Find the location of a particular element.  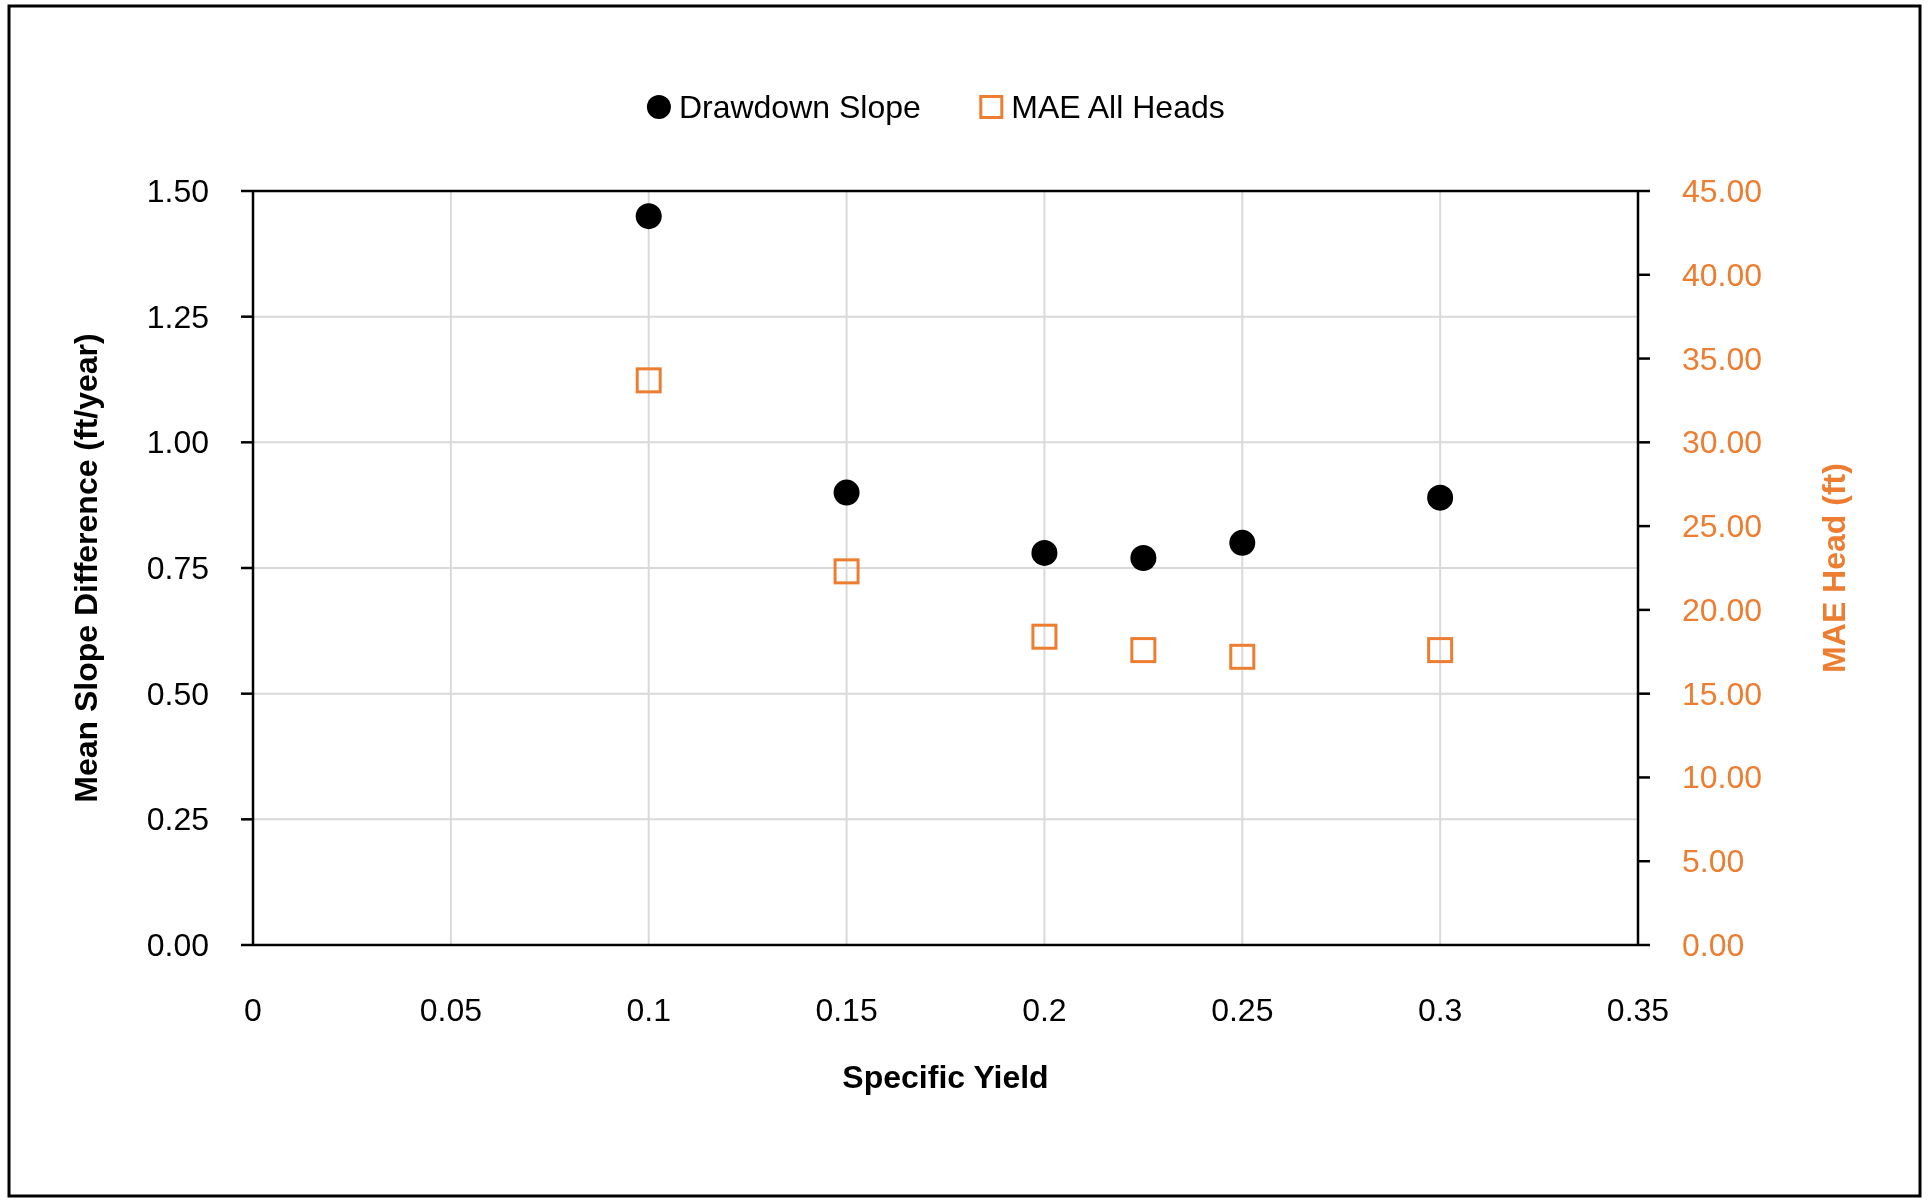

y-tick-label: 0.75 is located at coordinates (177, 568).